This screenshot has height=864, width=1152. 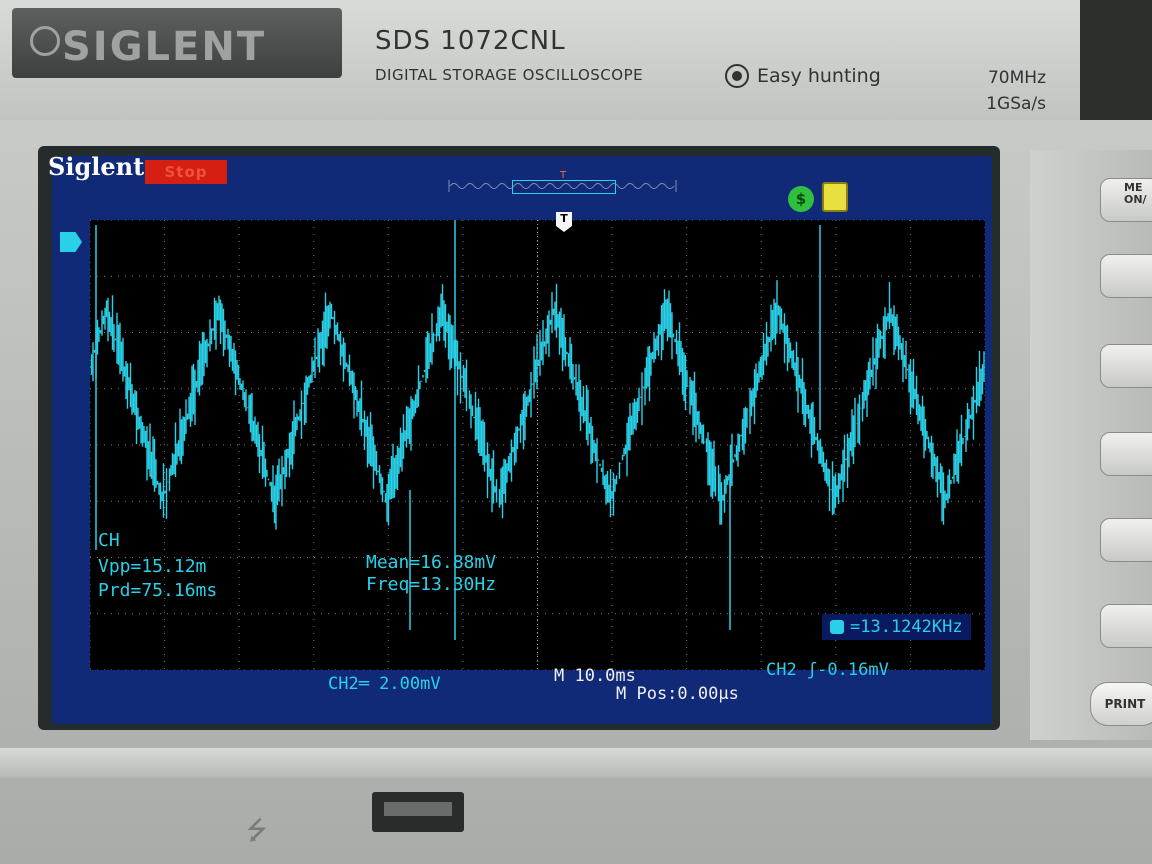 What do you see at coordinates (595, 676) in the screenshot?
I see `timebase: M 10.0ms` at bounding box center [595, 676].